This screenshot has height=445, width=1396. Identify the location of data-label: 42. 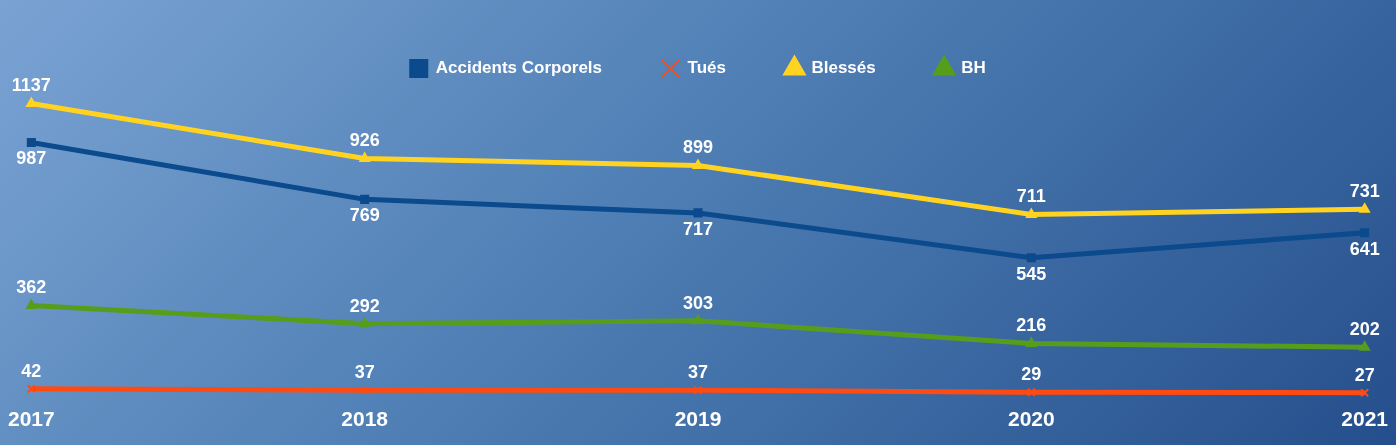
(31, 370).